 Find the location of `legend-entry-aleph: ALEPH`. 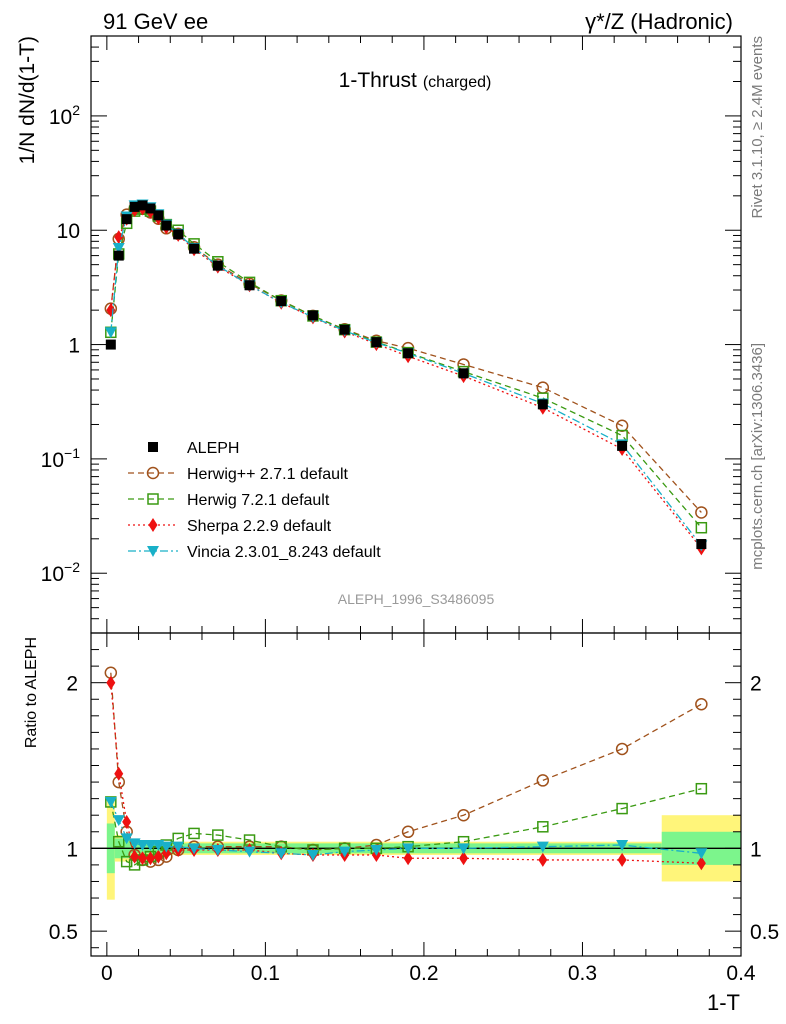

legend-entry-aleph: ALEPH is located at coordinates (193, 448).